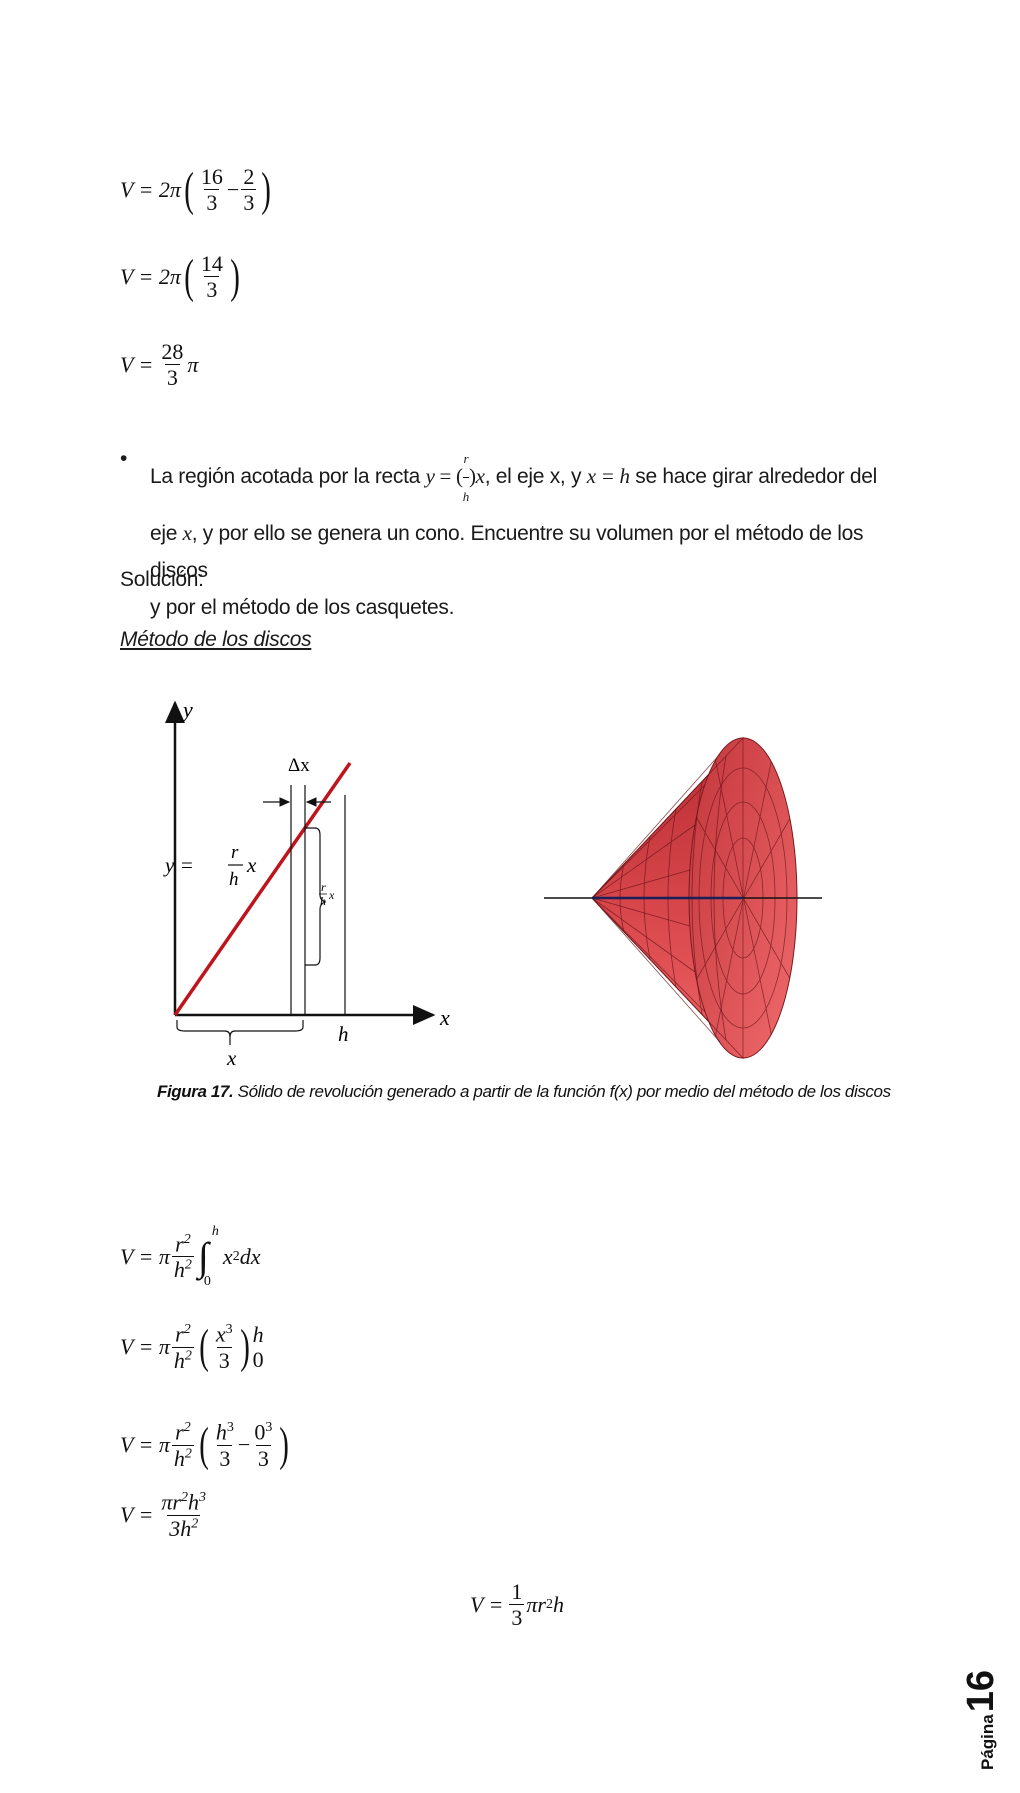  Describe the element at coordinates (251, 865) in the screenshot. I see `line-equation-x: x` at that location.